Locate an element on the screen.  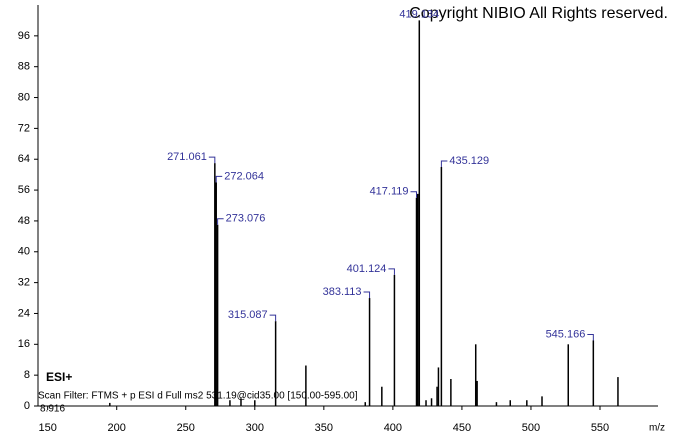
y-tick-label: 64 is located at coordinates (24, 159).